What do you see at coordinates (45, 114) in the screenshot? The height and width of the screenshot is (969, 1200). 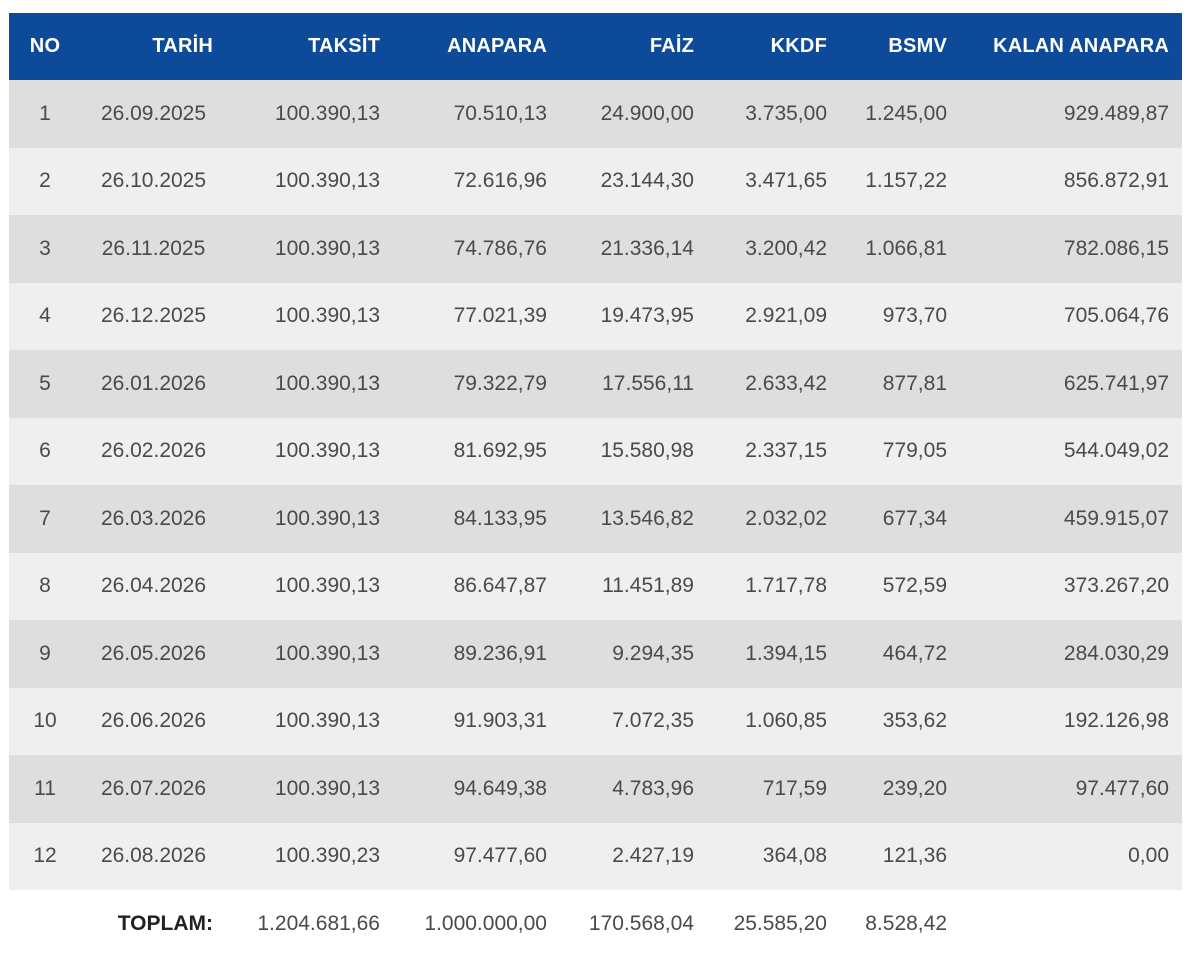 I see `cell-no: 1` at bounding box center [45, 114].